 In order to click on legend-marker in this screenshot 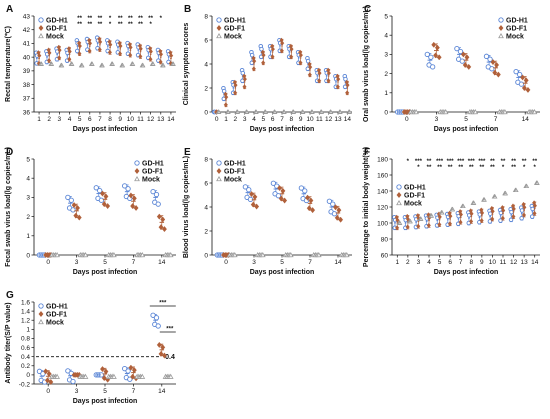, I will do `click(501, 20)`.